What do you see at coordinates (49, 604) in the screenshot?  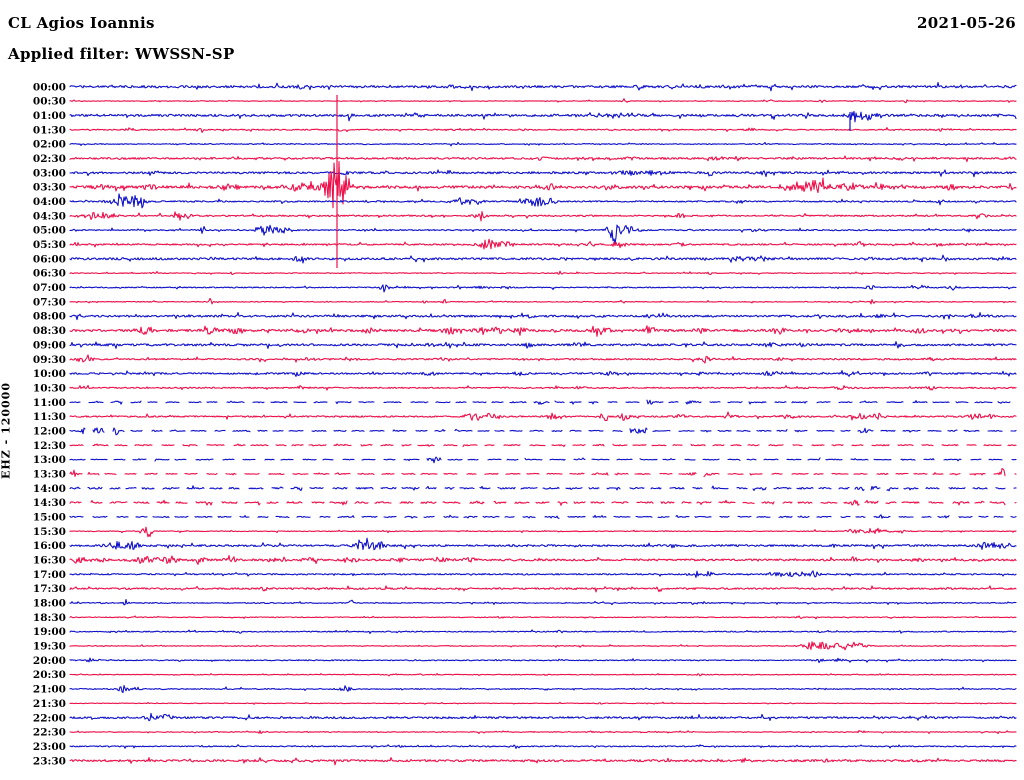 I see `time-label: 18:00` at bounding box center [49, 604].